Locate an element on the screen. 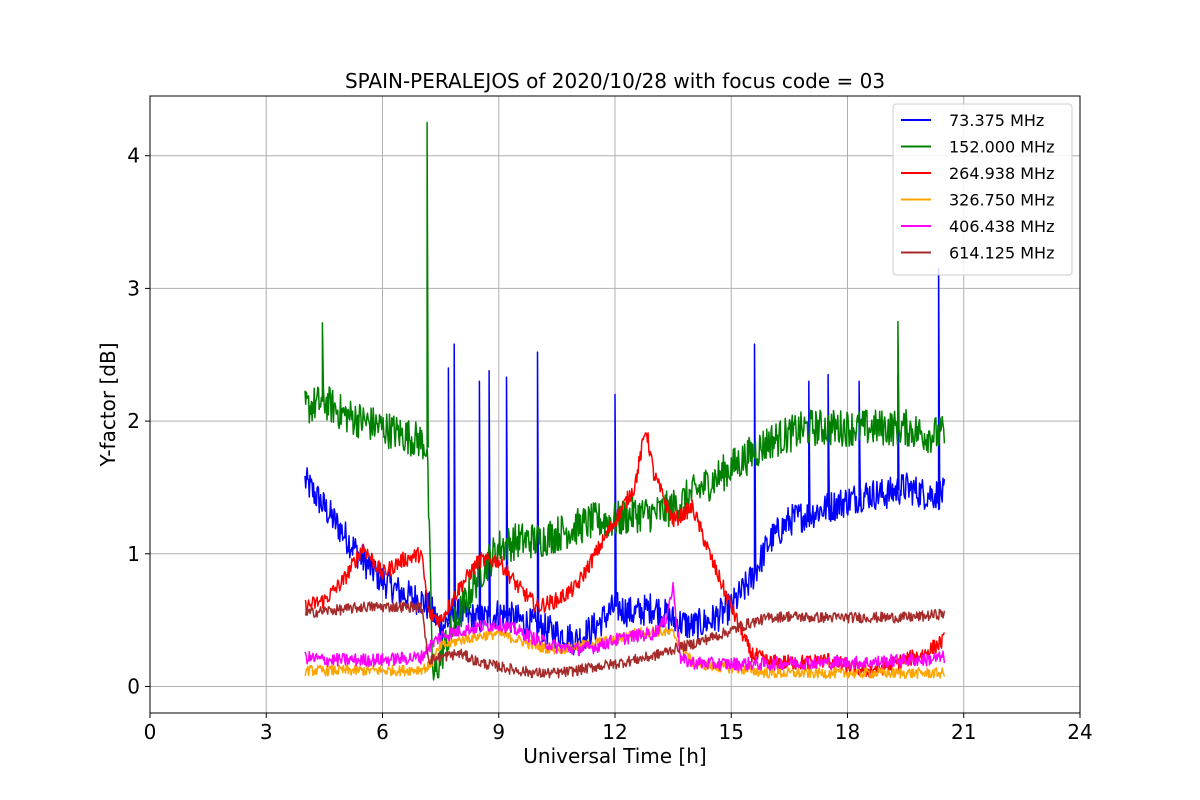 Image resolution: width=1200 pixels, height=800 pixels. y-tick-label: 1 is located at coordinates (133, 554).